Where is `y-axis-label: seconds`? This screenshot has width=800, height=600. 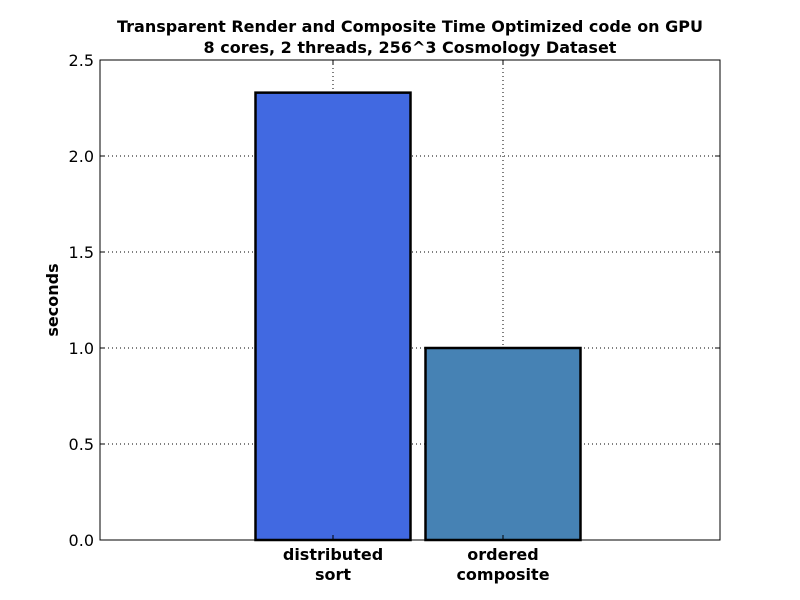
y-axis-label: seconds is located at coordinates (52, 299).